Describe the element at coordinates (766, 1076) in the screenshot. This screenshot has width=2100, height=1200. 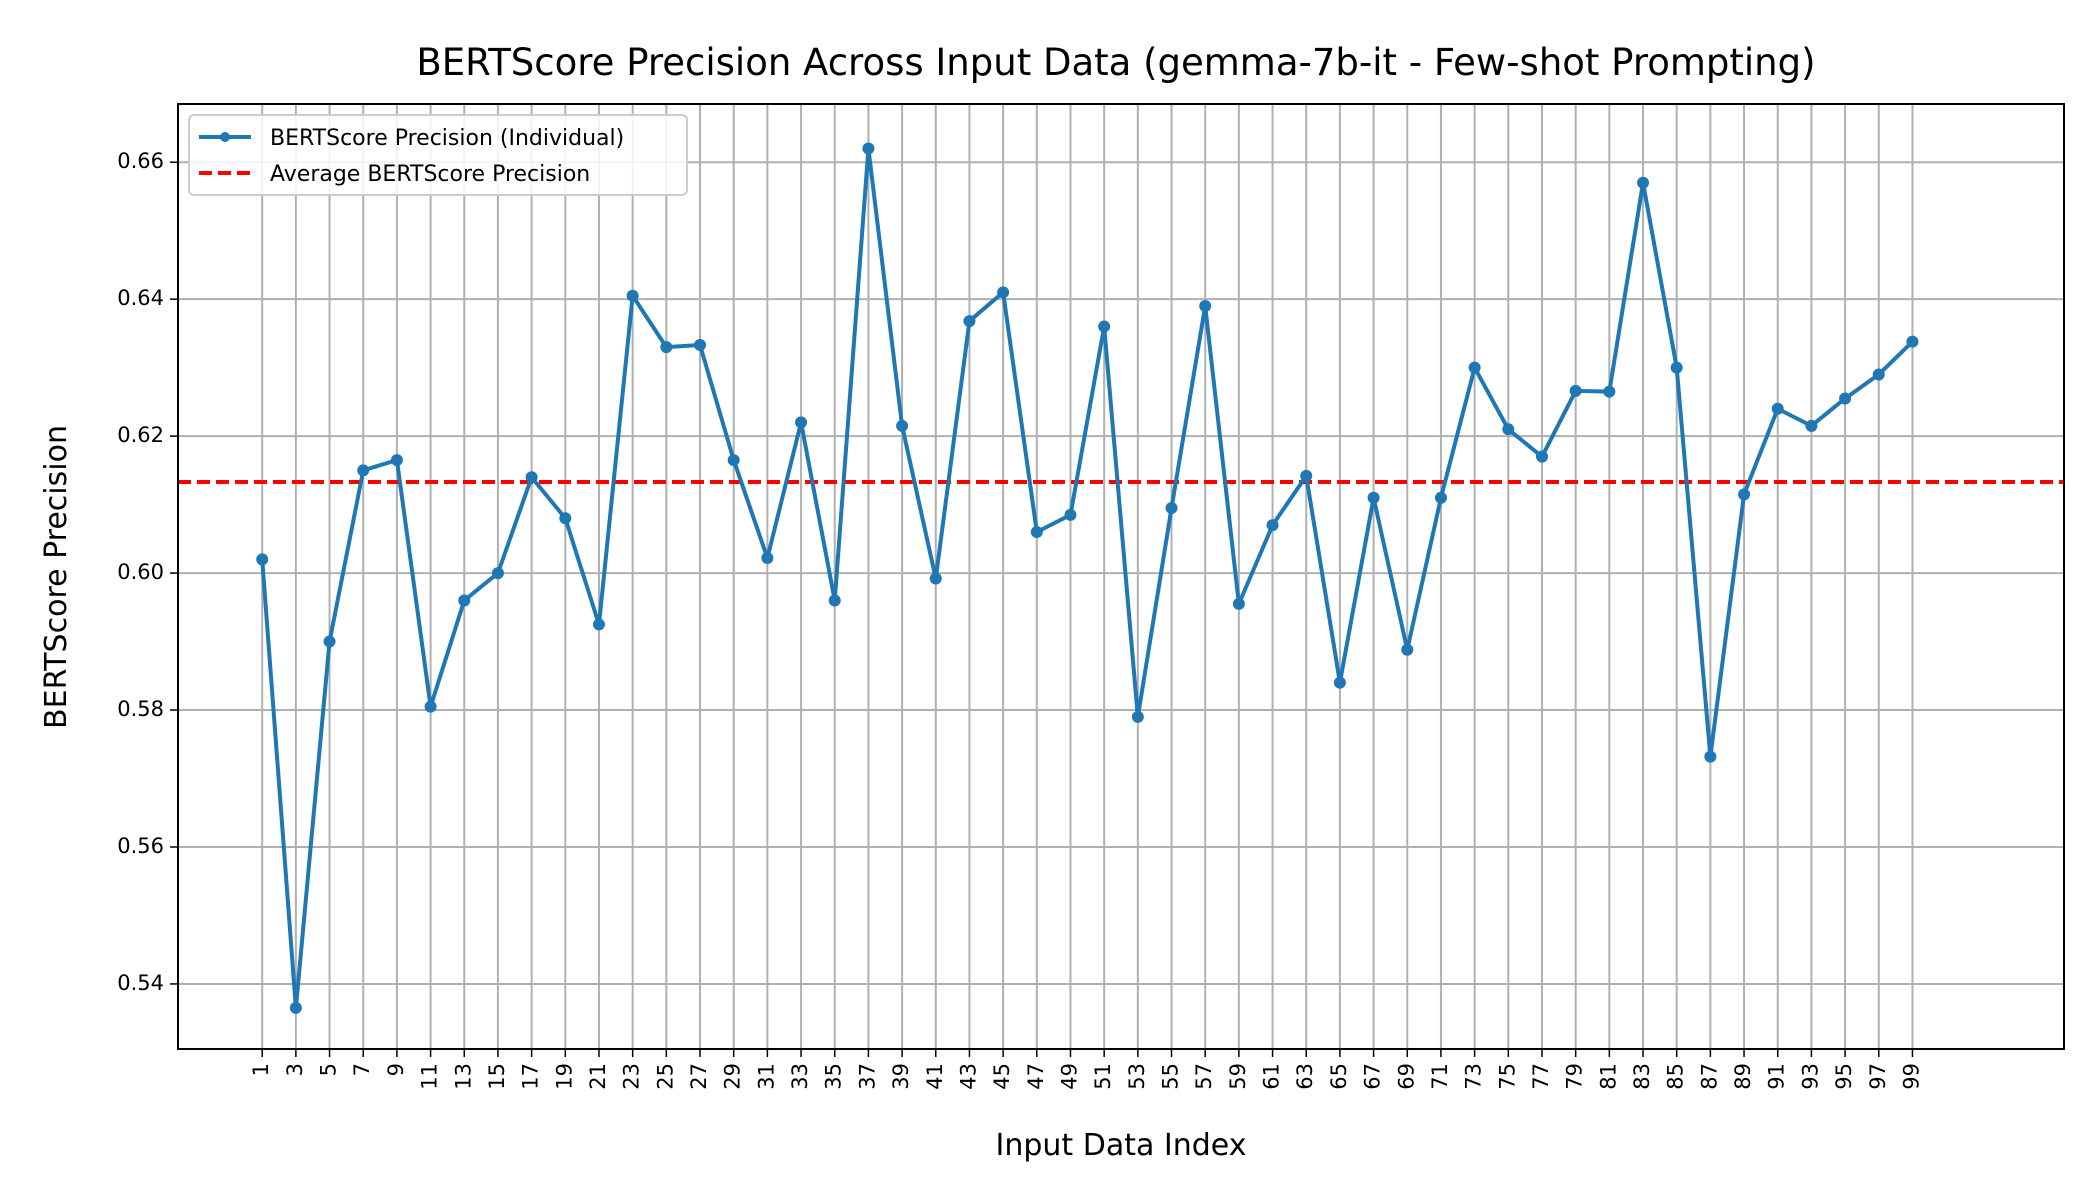
I see `x-tick-label: 31` at that location.